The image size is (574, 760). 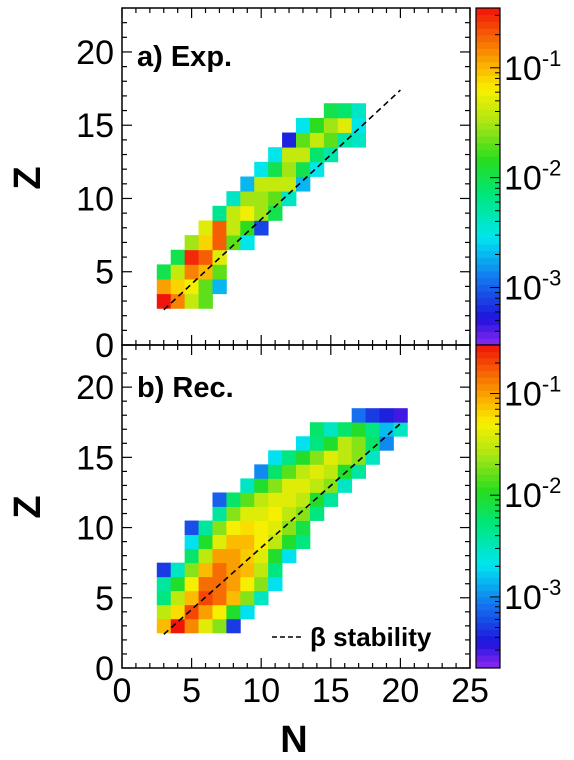 What do you see at coordinates (95, 126) in the screenshot?
I see `y-tick-label: 15` at bounding box center [95, 126].